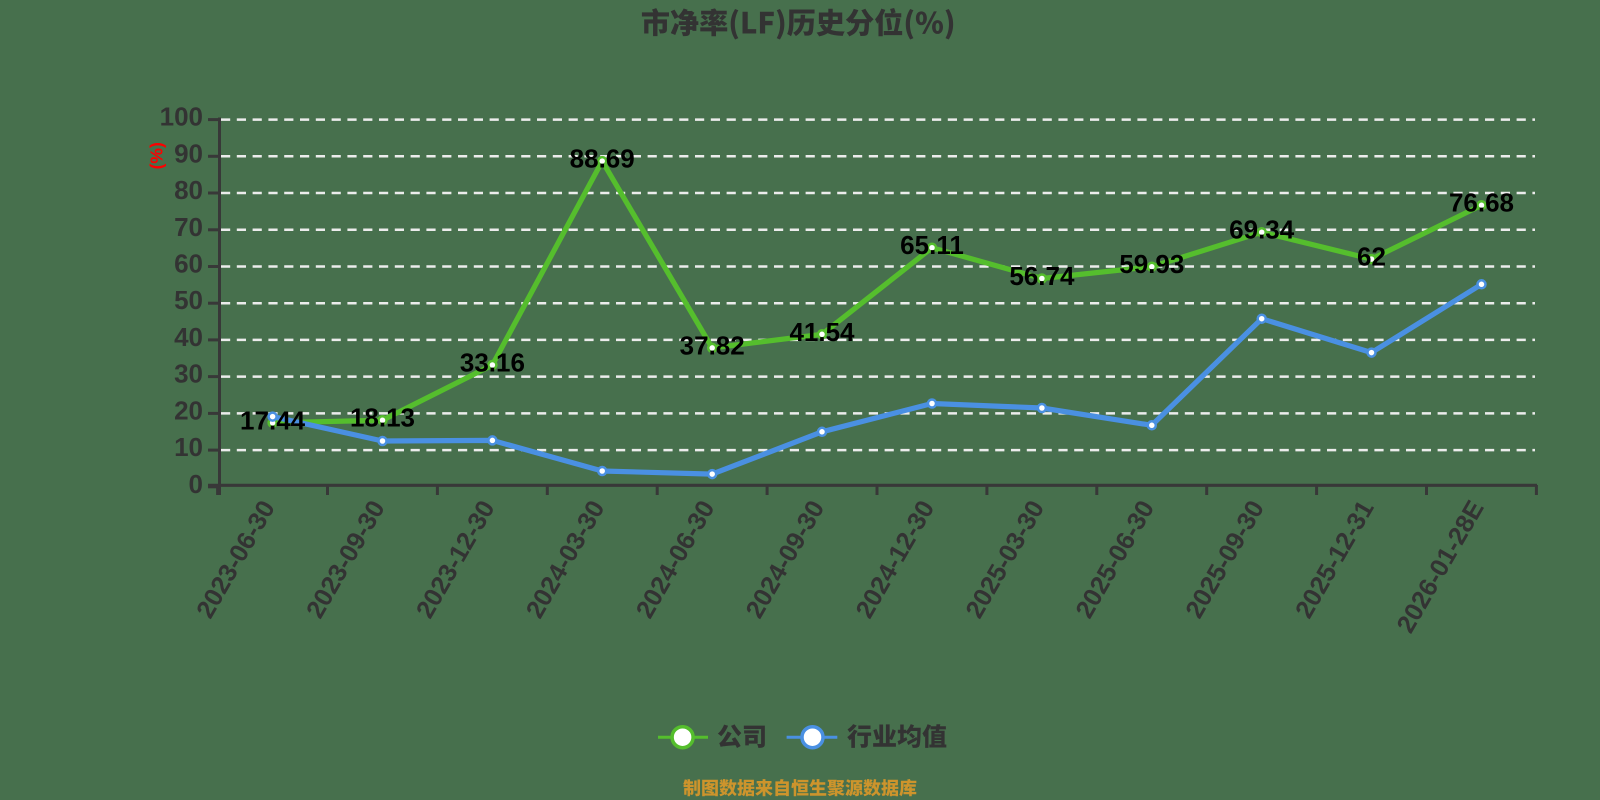 This screenshot has height=800, width=1600. I want to click on svg-text: 20, so click(188, 410).